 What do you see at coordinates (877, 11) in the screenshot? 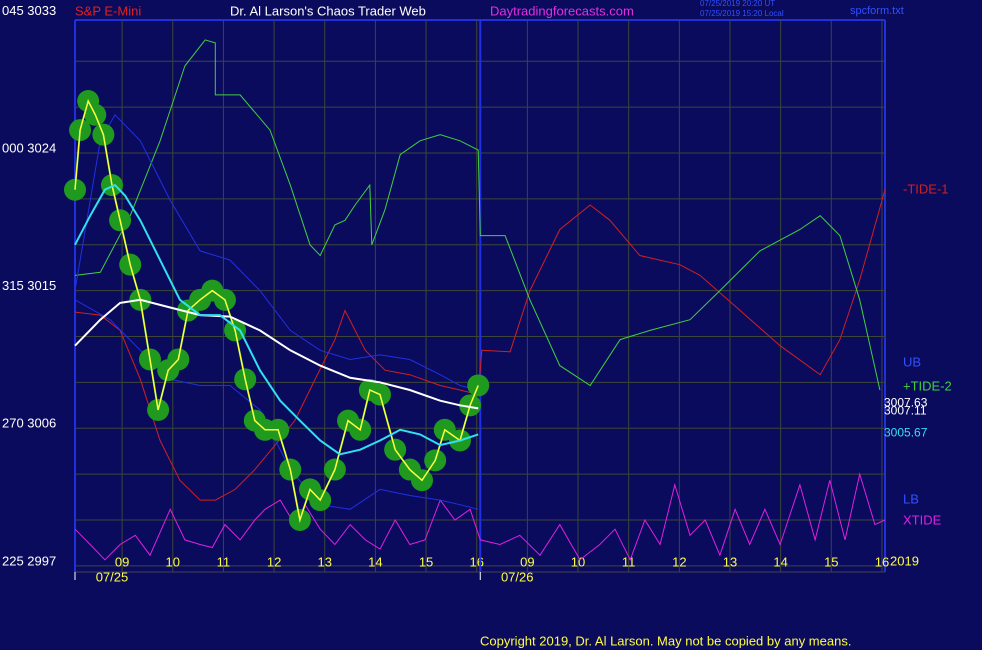
I see `file-name: spcform.txt` at bounding box center [877, 11].